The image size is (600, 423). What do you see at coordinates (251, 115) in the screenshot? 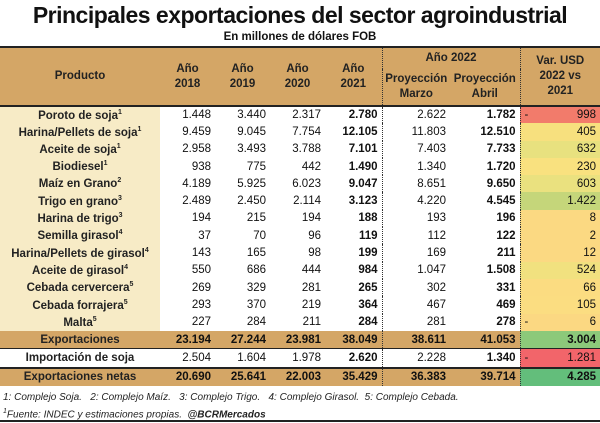
I see `value-cell: 3.440` at bounding box center [251, 115].